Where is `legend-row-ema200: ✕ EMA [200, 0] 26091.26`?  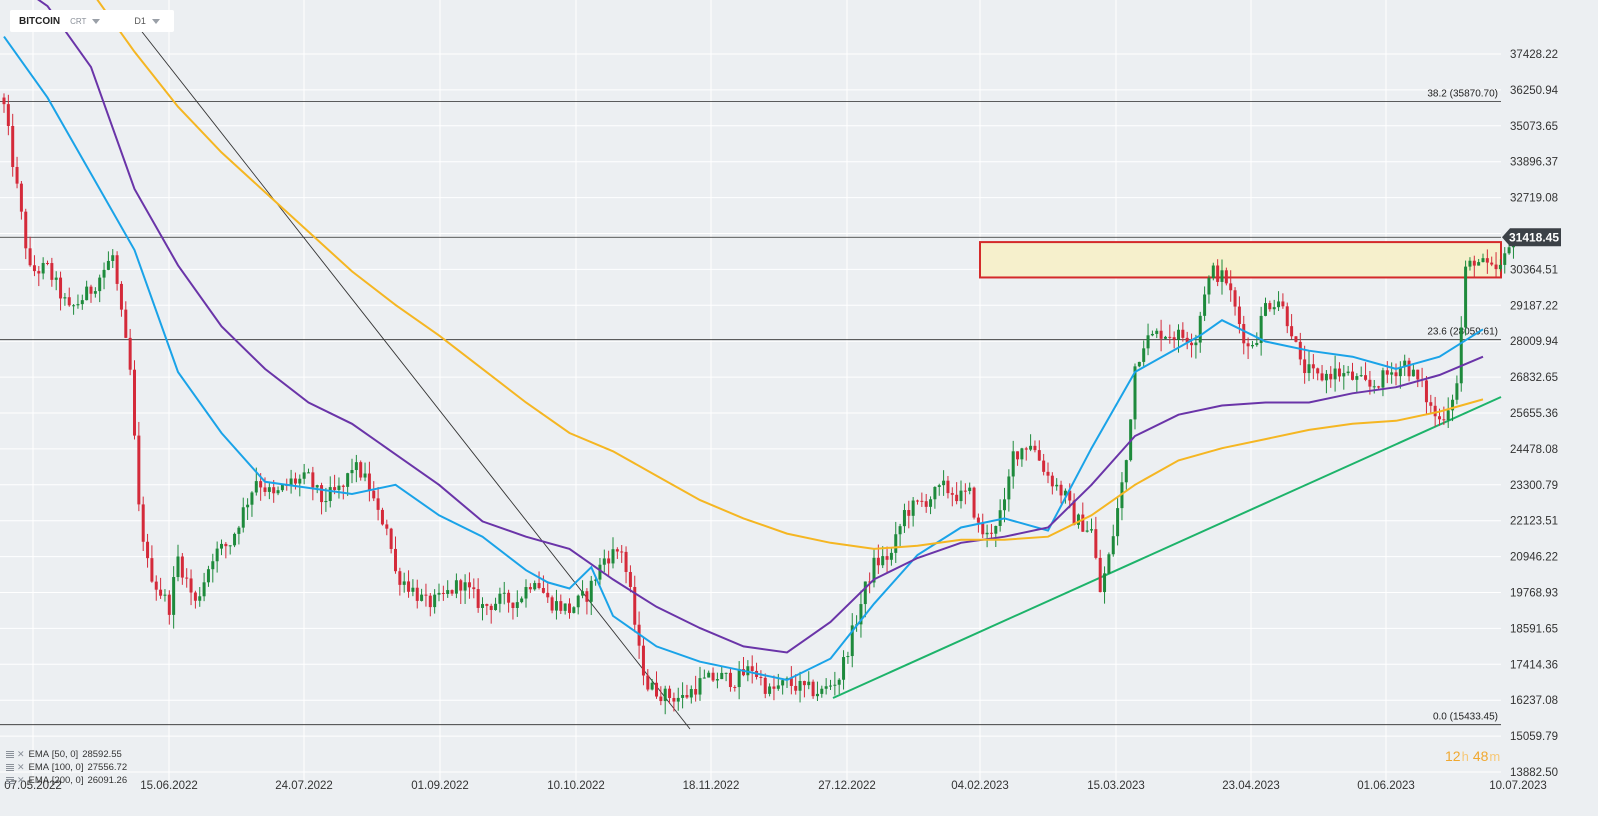 legend-row-ema200: ✕ EMA [200, 0] 26091.26 is located at coordinates (66, 780).